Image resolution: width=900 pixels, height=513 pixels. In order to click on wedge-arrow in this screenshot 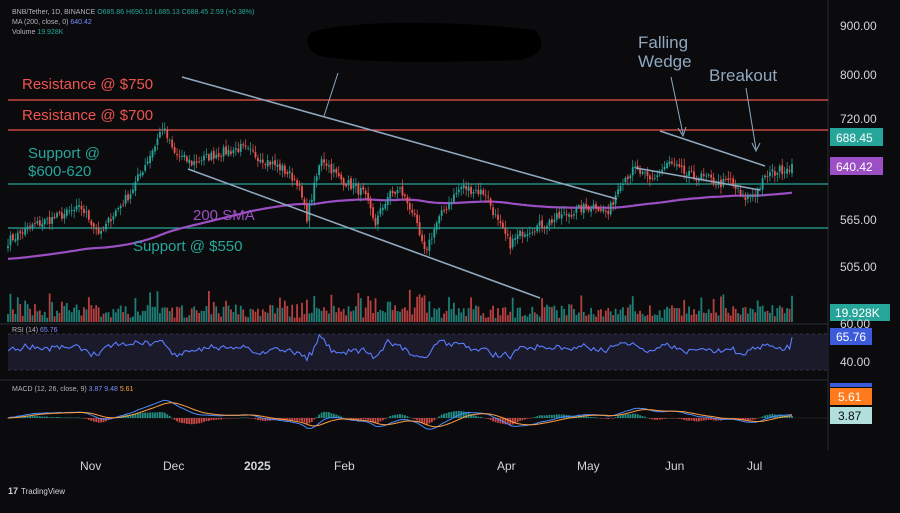, I will do `click(677, 105)`.